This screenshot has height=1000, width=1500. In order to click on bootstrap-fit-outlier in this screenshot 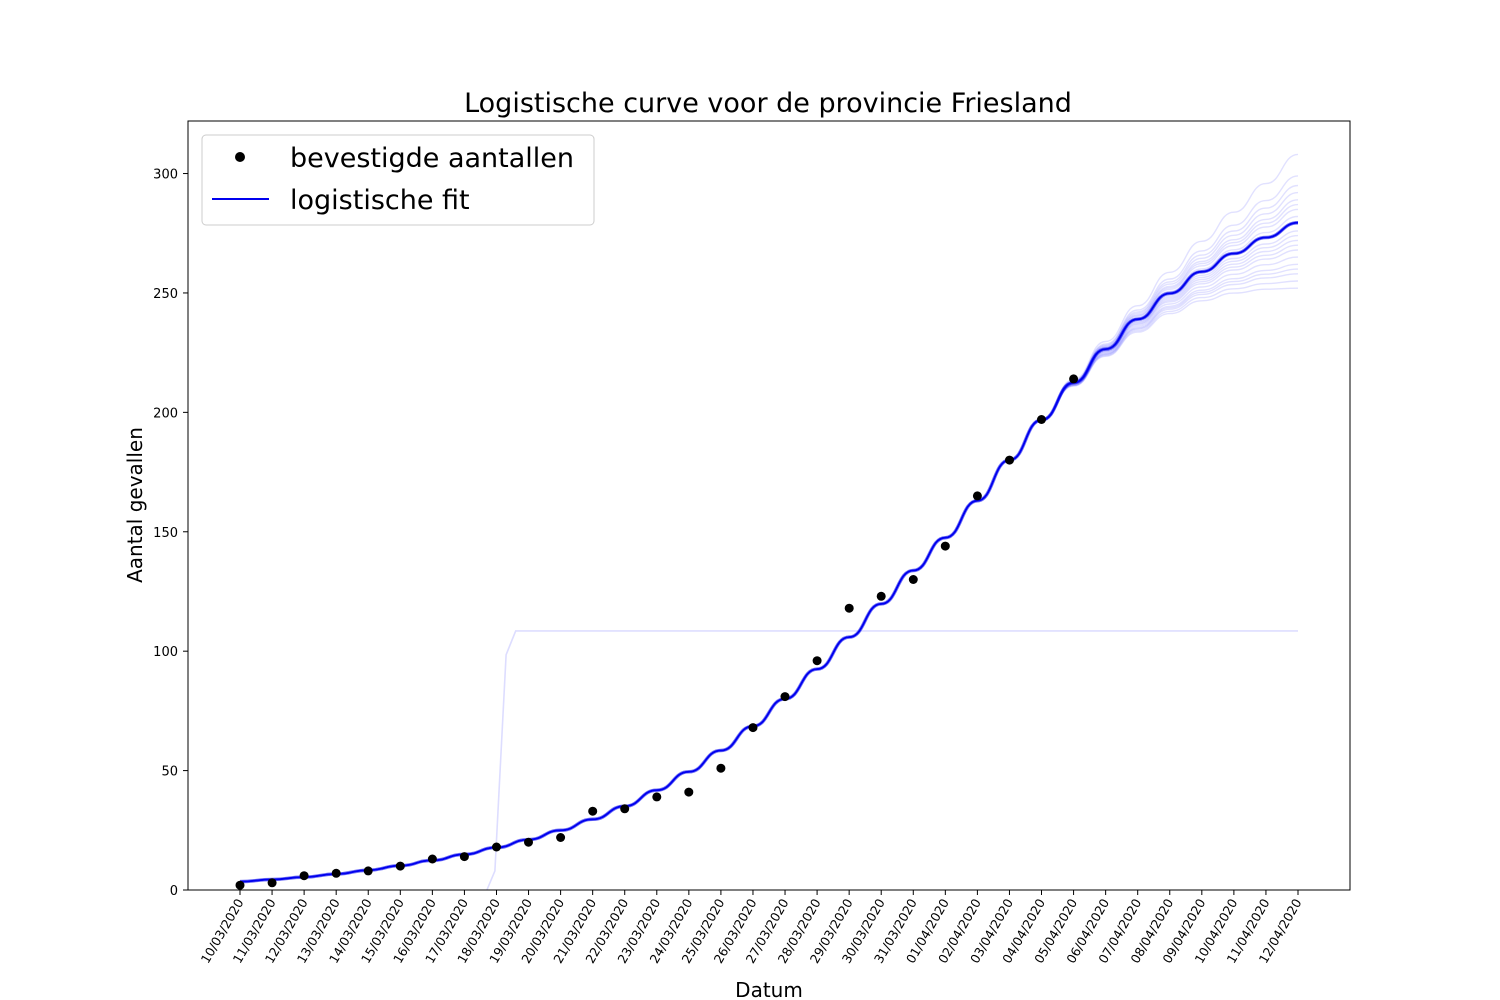, I will do `click(892, 760)`.